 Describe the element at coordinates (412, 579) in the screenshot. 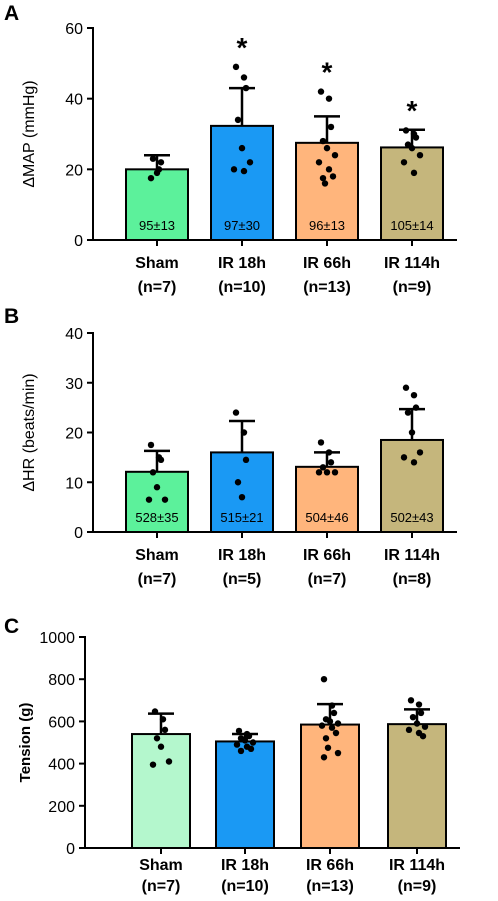

I see `x-n-label: (n=8)` at that location.